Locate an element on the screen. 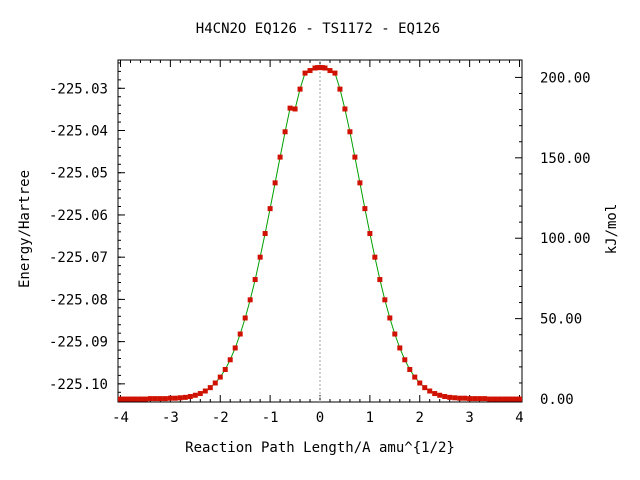 The image size is (640, 480). x-axis-label: Reaction Path Length/A amu^{1/2} is located at coordinates (320, 448).